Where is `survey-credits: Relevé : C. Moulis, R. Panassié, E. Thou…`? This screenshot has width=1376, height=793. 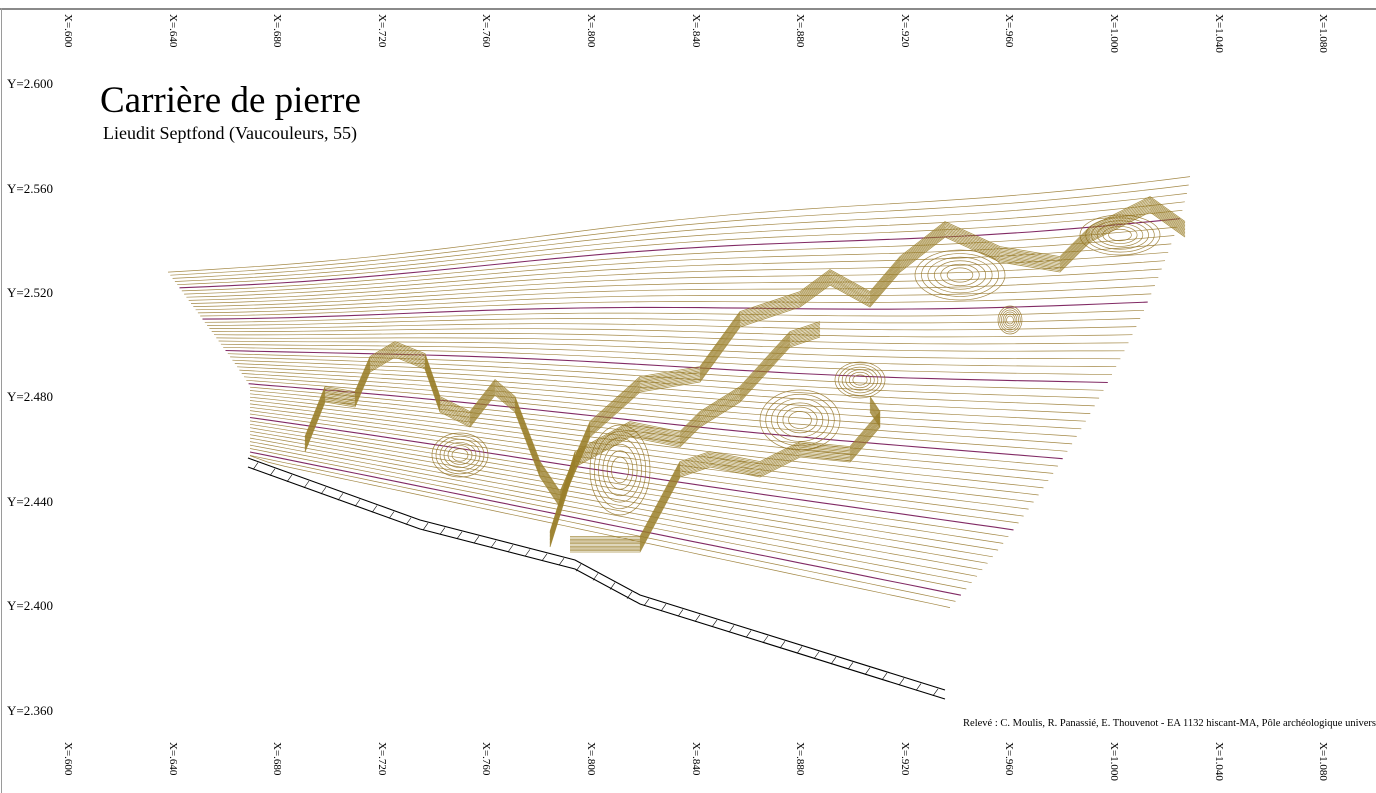 survey-credits: Relevé : C. Moulis, R. Panassié, E. Thou… is located at coordinates (1169, 723).